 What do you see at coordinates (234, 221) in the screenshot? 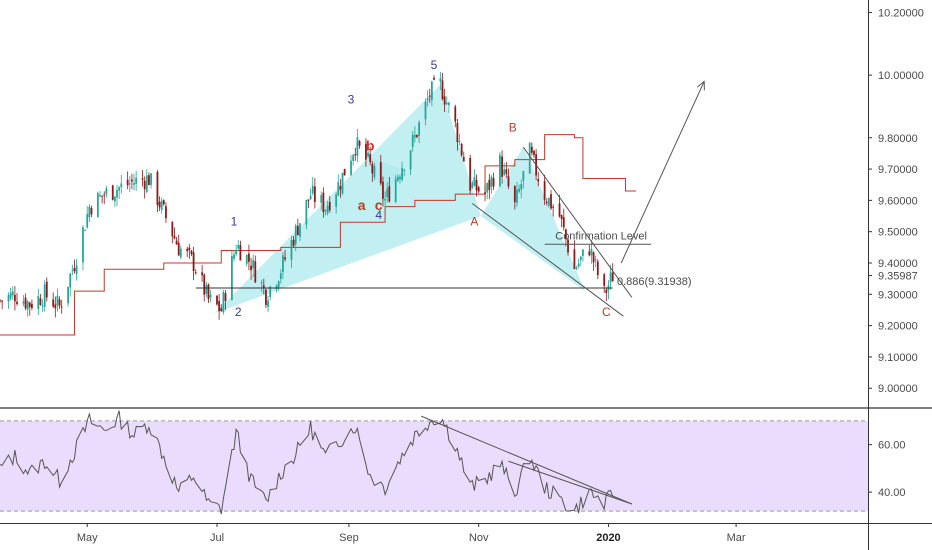
I see `wave-label: 1` at bounding box center [234, 221].